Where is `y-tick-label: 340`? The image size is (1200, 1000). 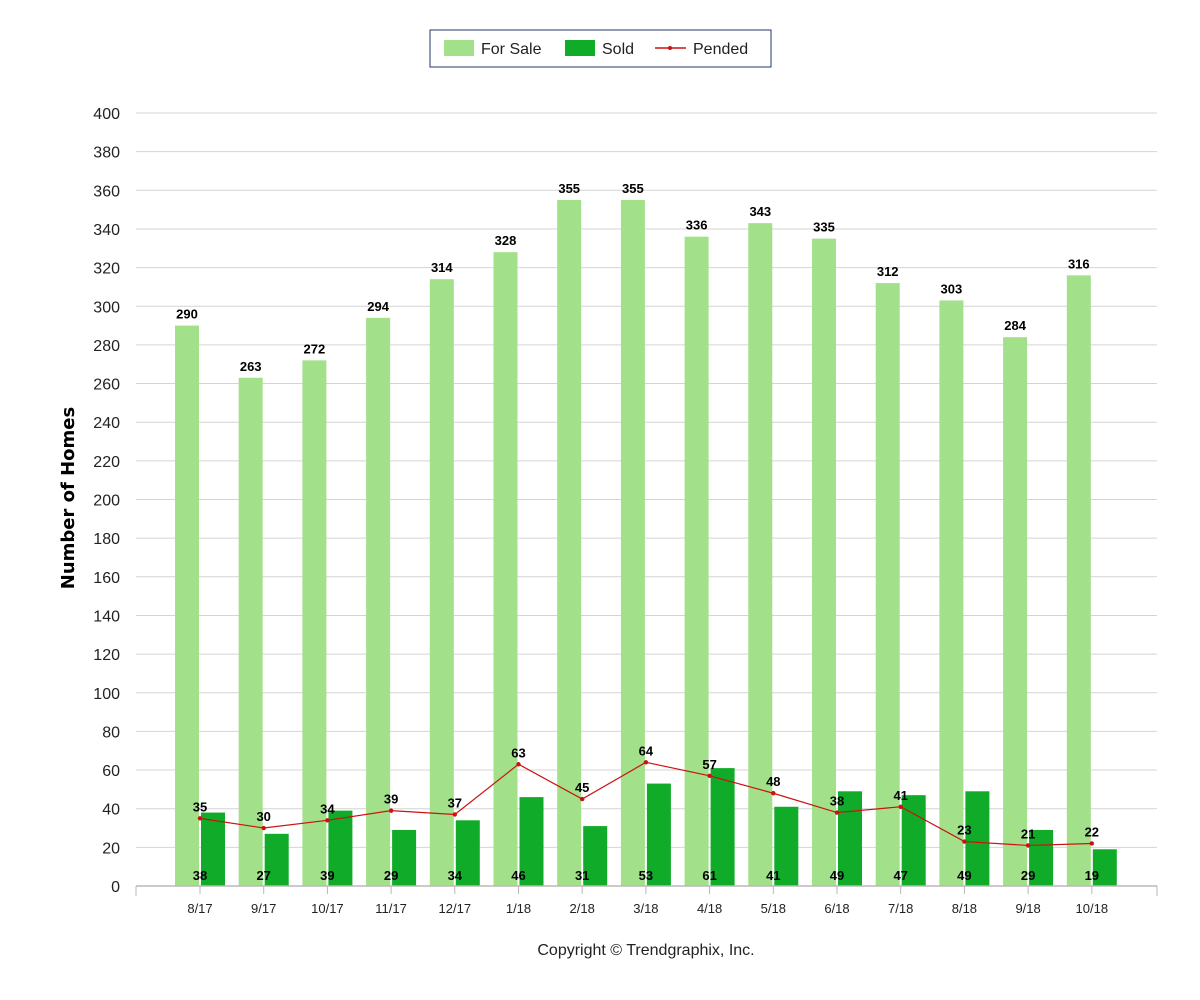
y-tick-label: 340 is located at coordinates (106, 230).